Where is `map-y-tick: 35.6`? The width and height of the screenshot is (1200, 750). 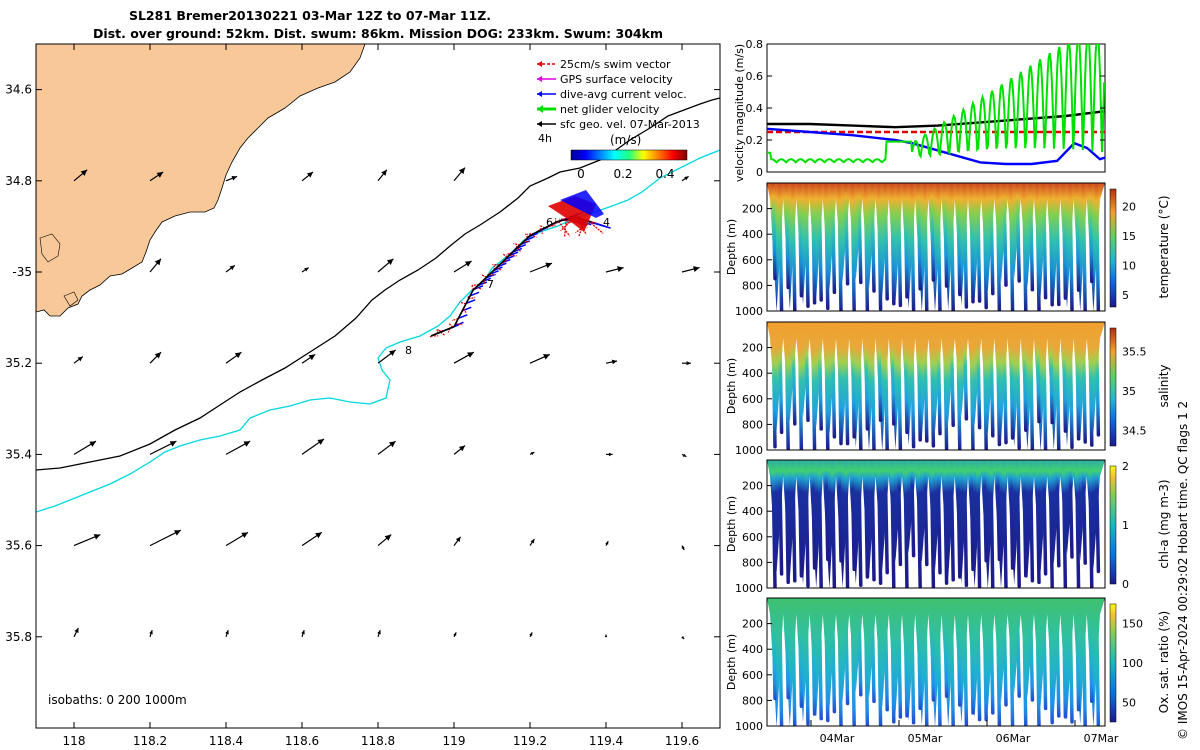
map-y-tick: 35.6 is located at coordinates (18, 546).